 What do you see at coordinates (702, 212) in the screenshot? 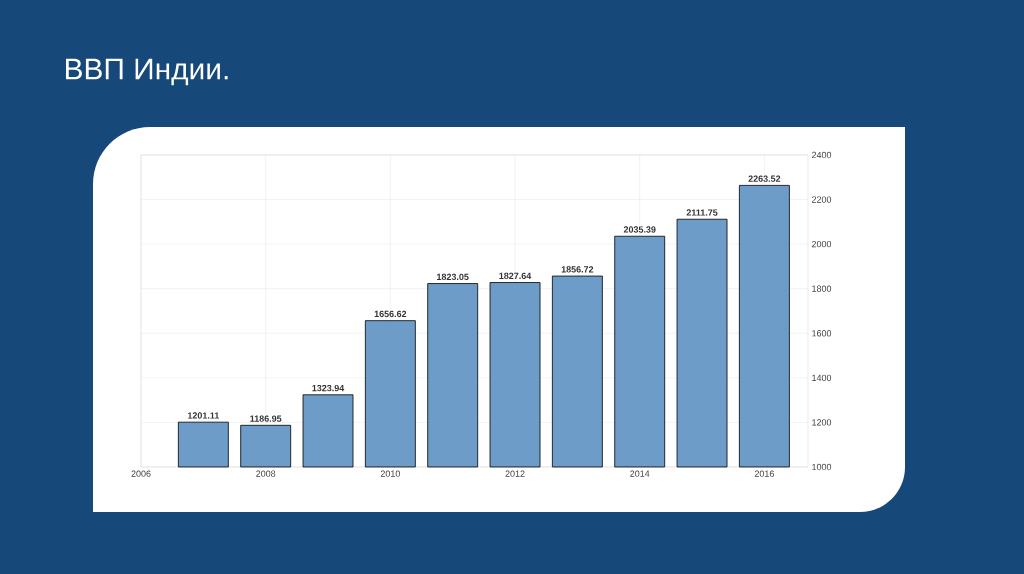
I see `data-label: 2111.75` at bounding box center [702, 212].